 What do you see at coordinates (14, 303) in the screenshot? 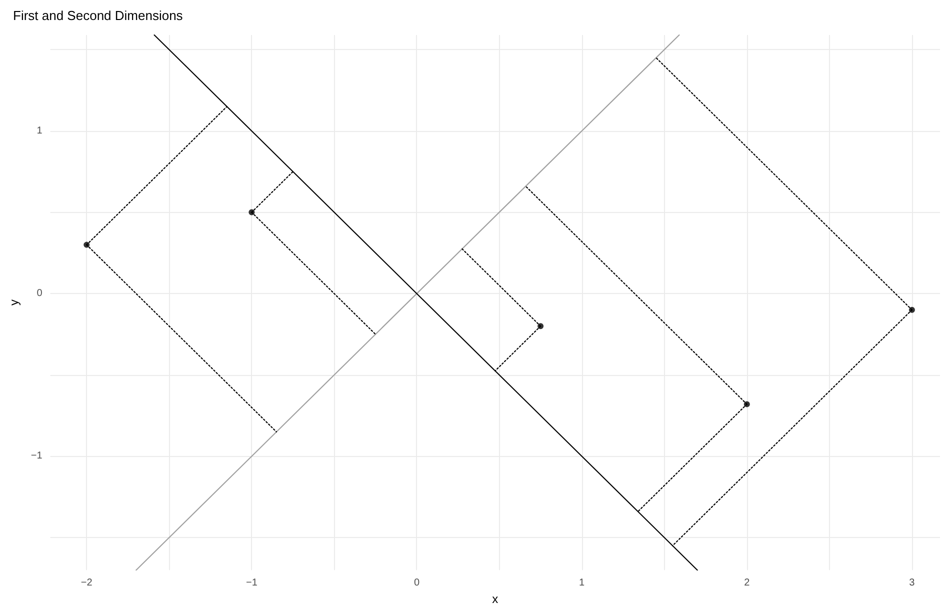
I see `y-axis-title: y` at bounding box center [14, 303].